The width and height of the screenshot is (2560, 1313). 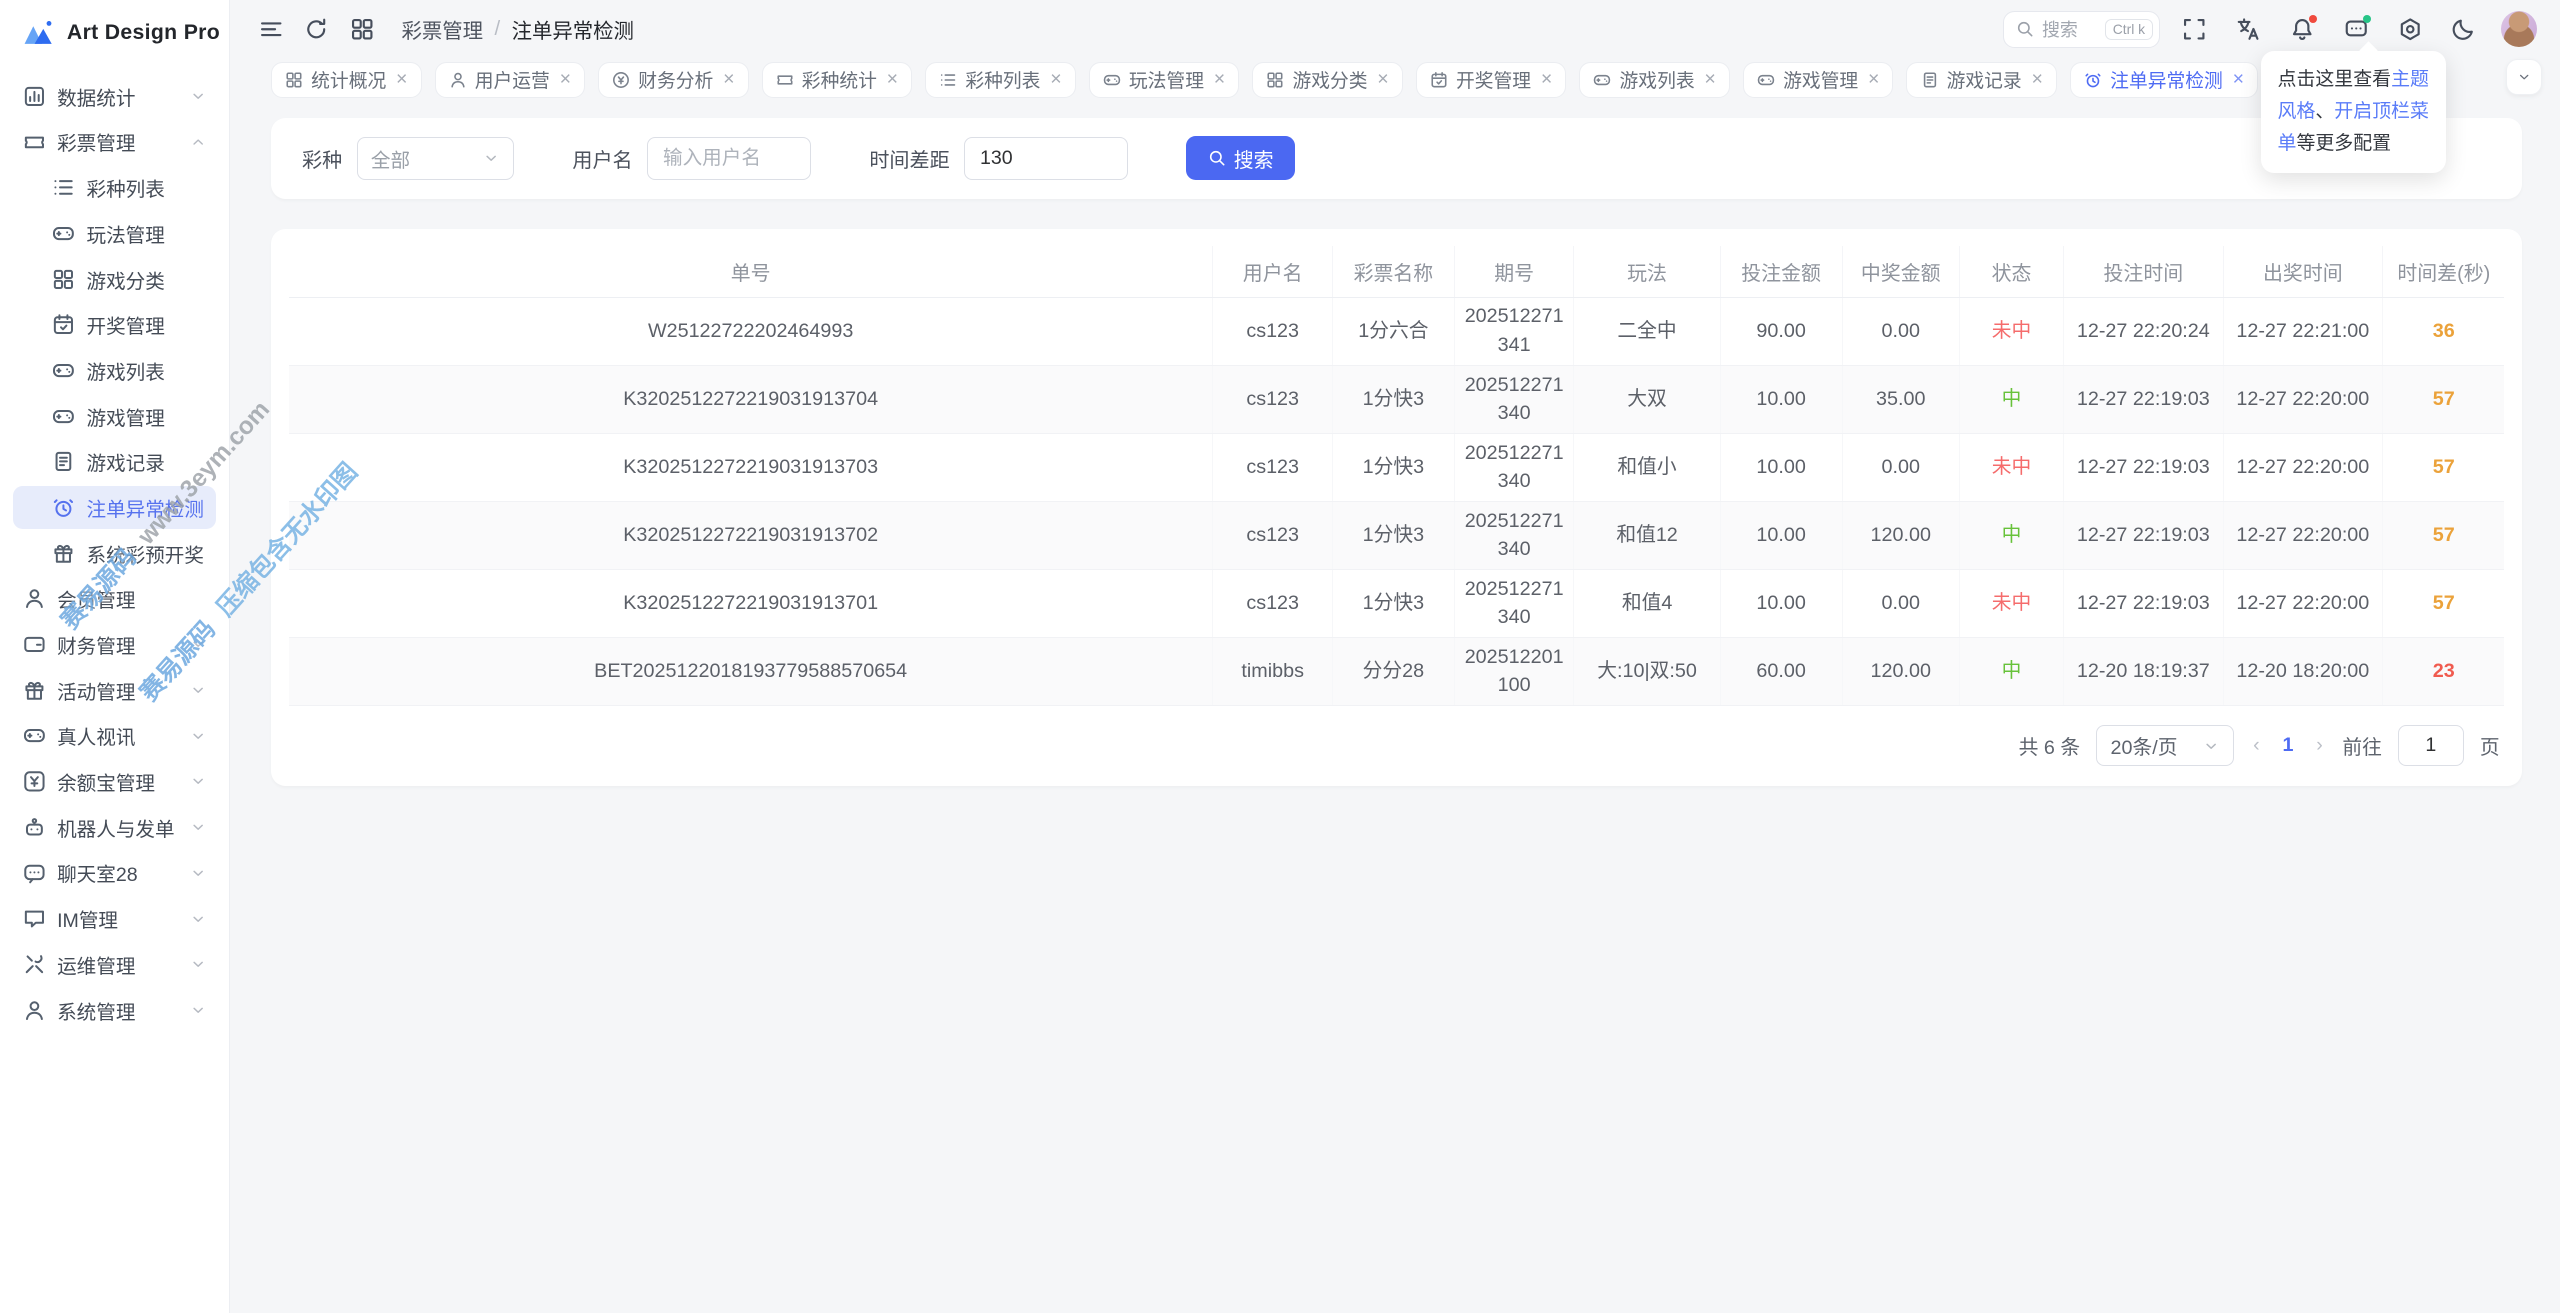 I want to click on sidebar-item-运维管理: 运维管理, so click(x=114, y=964).